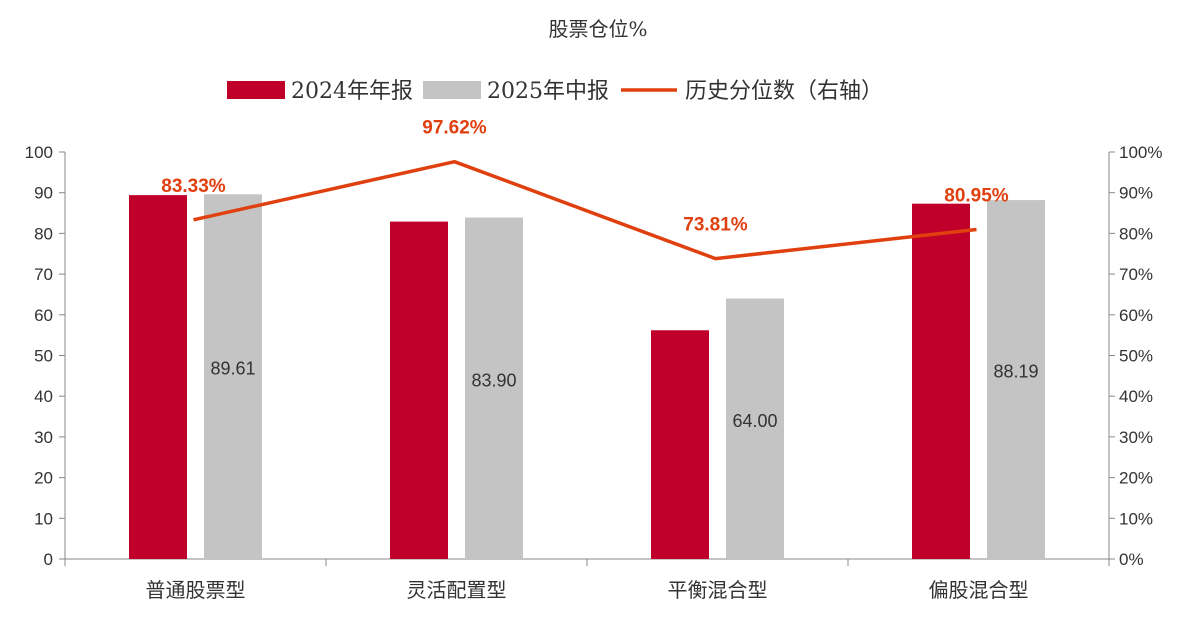  I want to click on left-tick-label: 60, so click(43, 315).